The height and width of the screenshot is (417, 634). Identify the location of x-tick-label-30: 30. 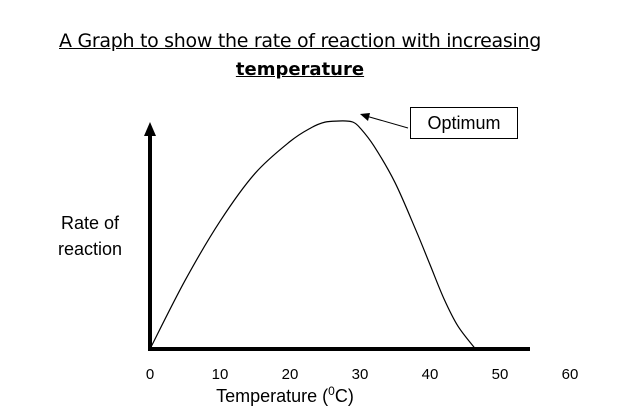
(360, 374).